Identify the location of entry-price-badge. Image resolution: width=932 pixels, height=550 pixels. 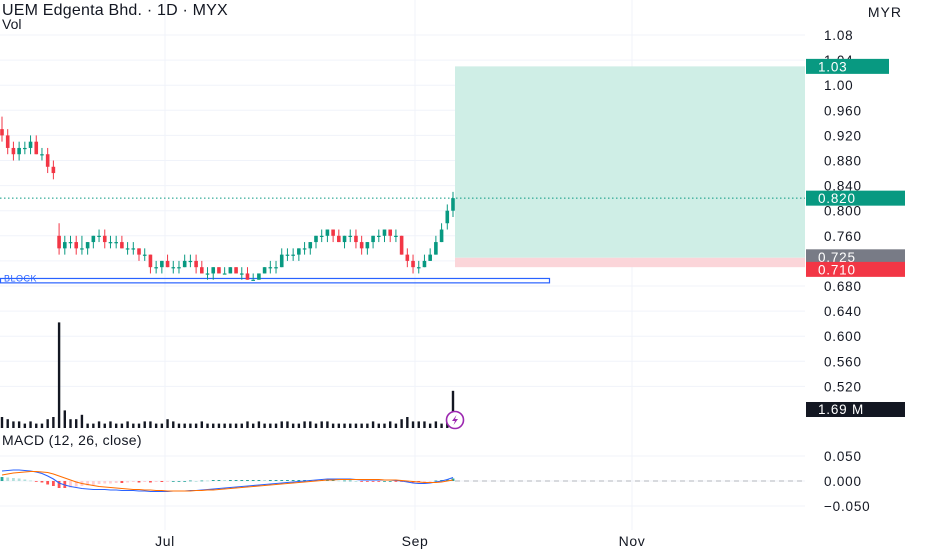
(855, 257).